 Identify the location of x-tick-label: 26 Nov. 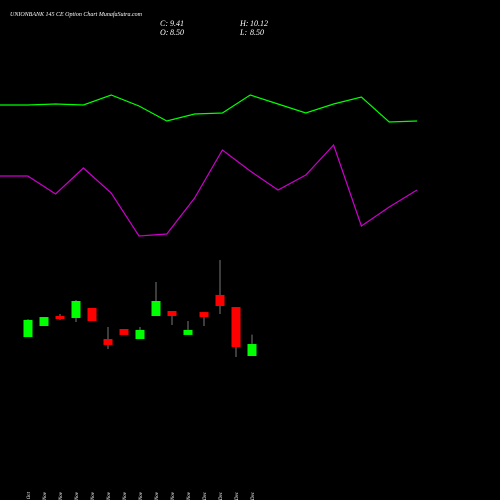
(157, 495).